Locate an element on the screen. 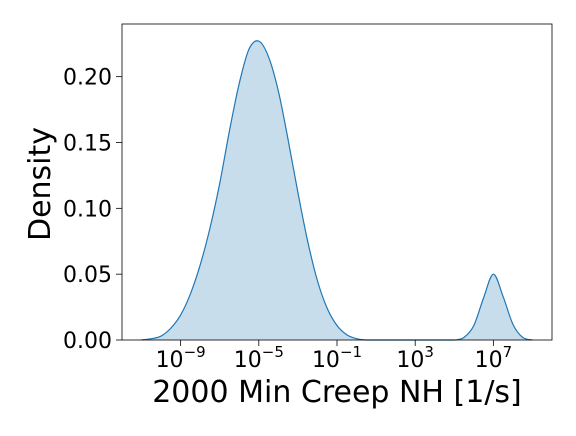  y-tick-label: 0.05 is located at coordinates (87, 275).